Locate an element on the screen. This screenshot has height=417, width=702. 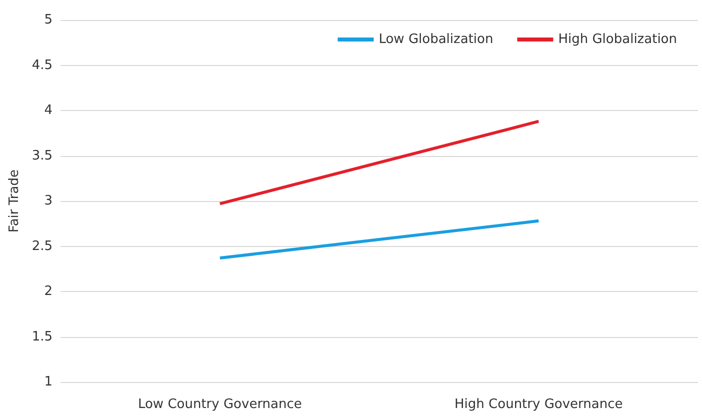
y-tick-label: 1 is located at coordinates (48, 382).